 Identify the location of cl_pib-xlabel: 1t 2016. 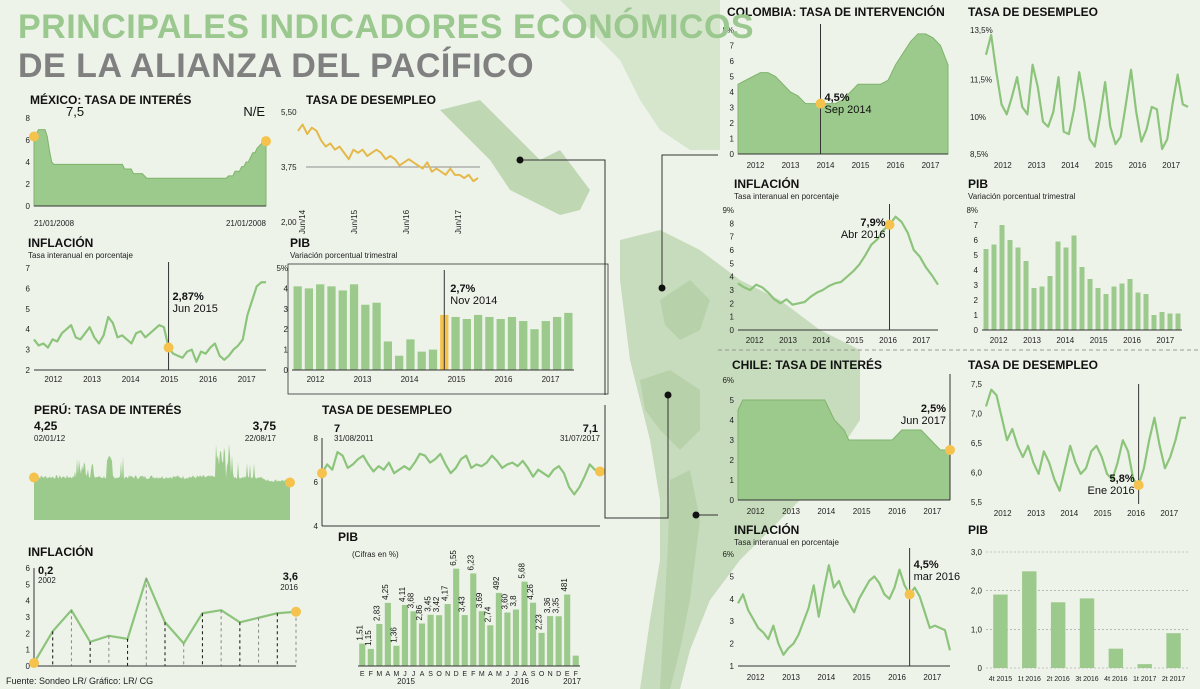
(1029, 679).